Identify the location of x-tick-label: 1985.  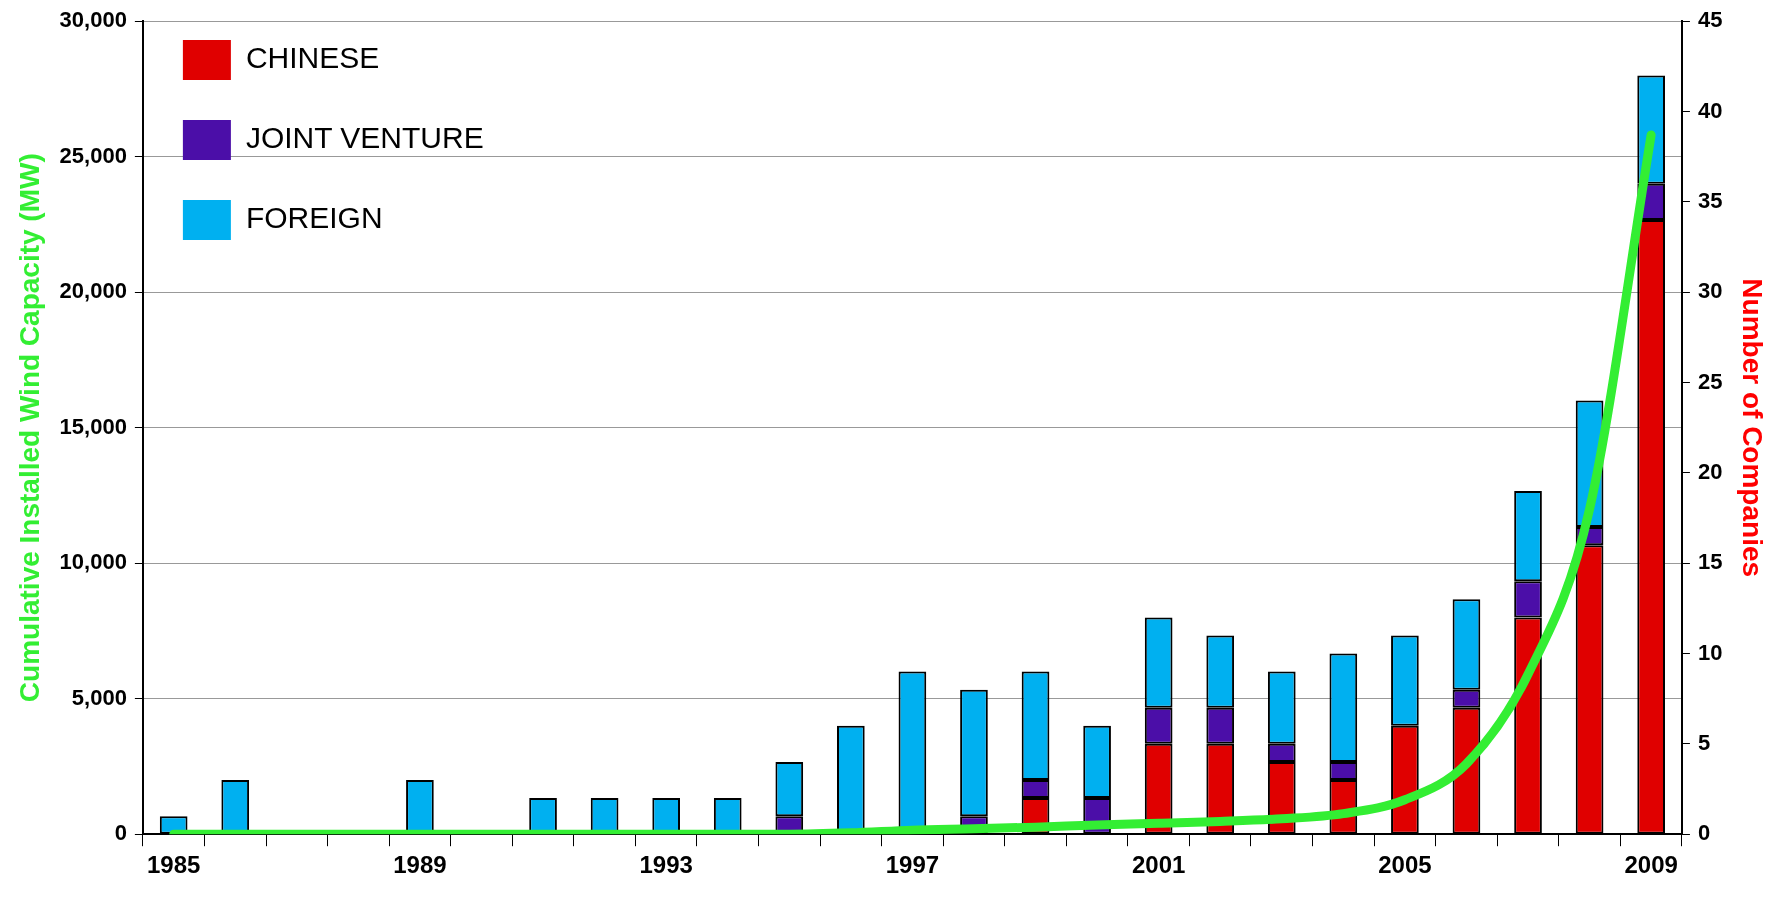
(173, 865).